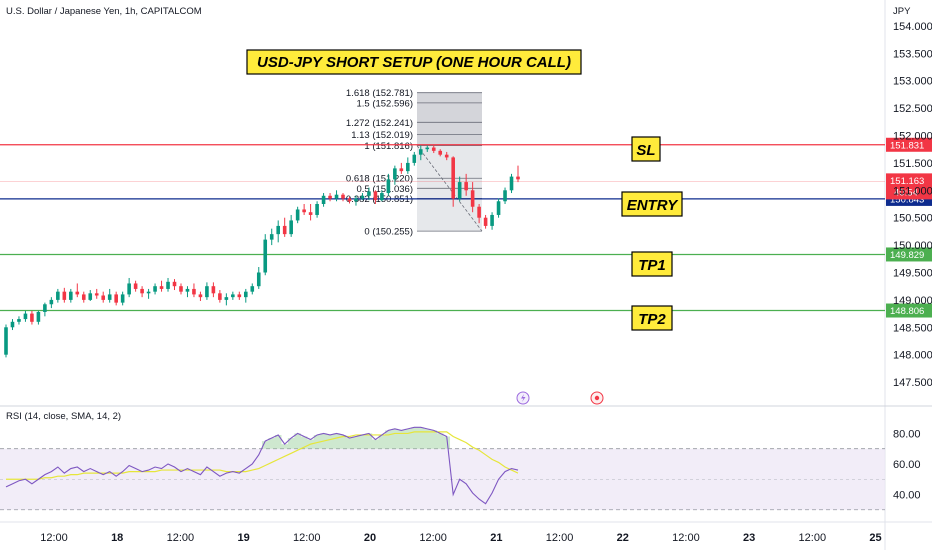 The width and height of the screenshot is (932, 550). What do you see at coordinates (597, 398) in the screenshot?
I see `record-icon` at bounding box center [597, 398].